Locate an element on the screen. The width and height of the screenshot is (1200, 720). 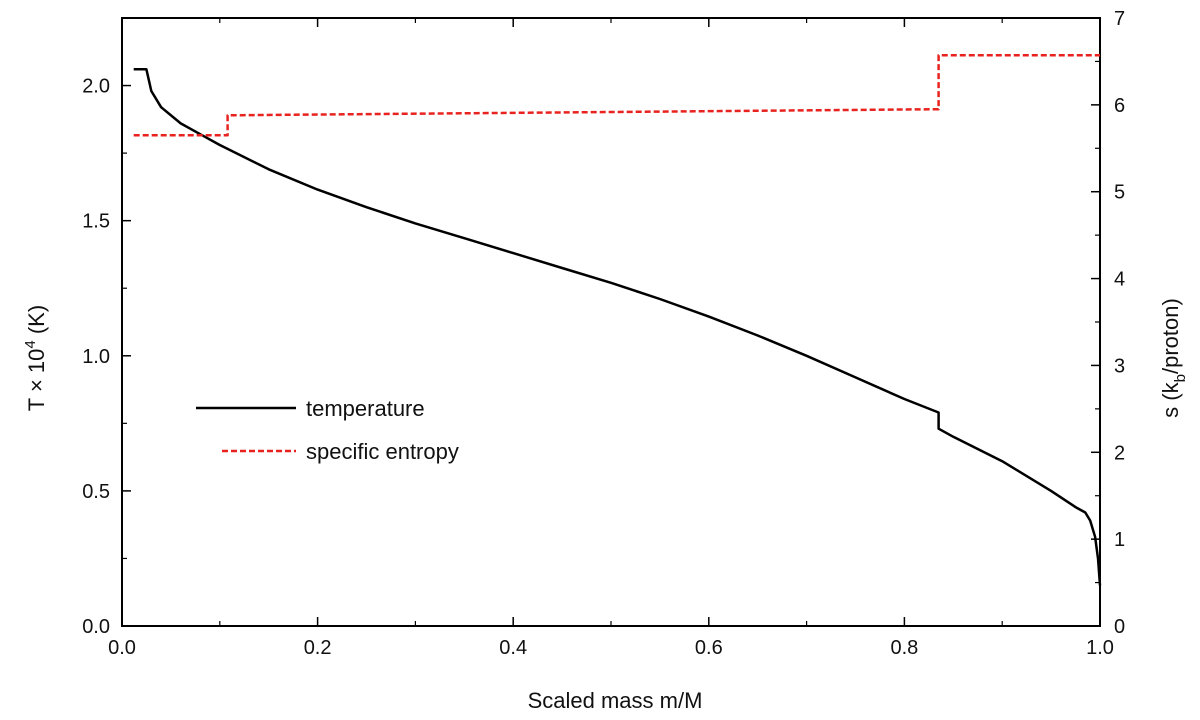
x-axis-title: Scaled mass m/M is located at coordinates (615, 700).